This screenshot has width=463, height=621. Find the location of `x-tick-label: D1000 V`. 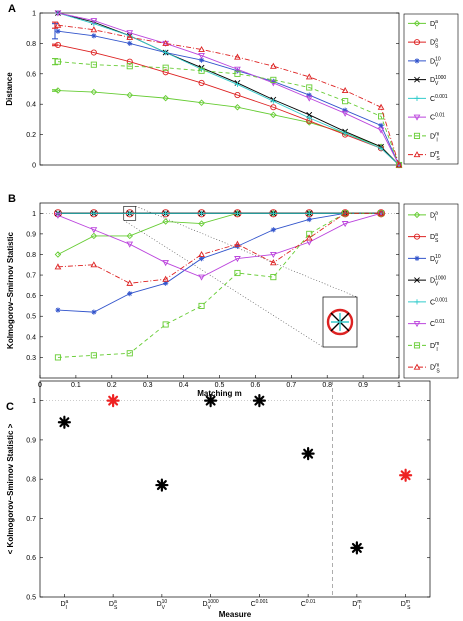

x-tick-label: D1000 V is located at coordinates (211, 605).